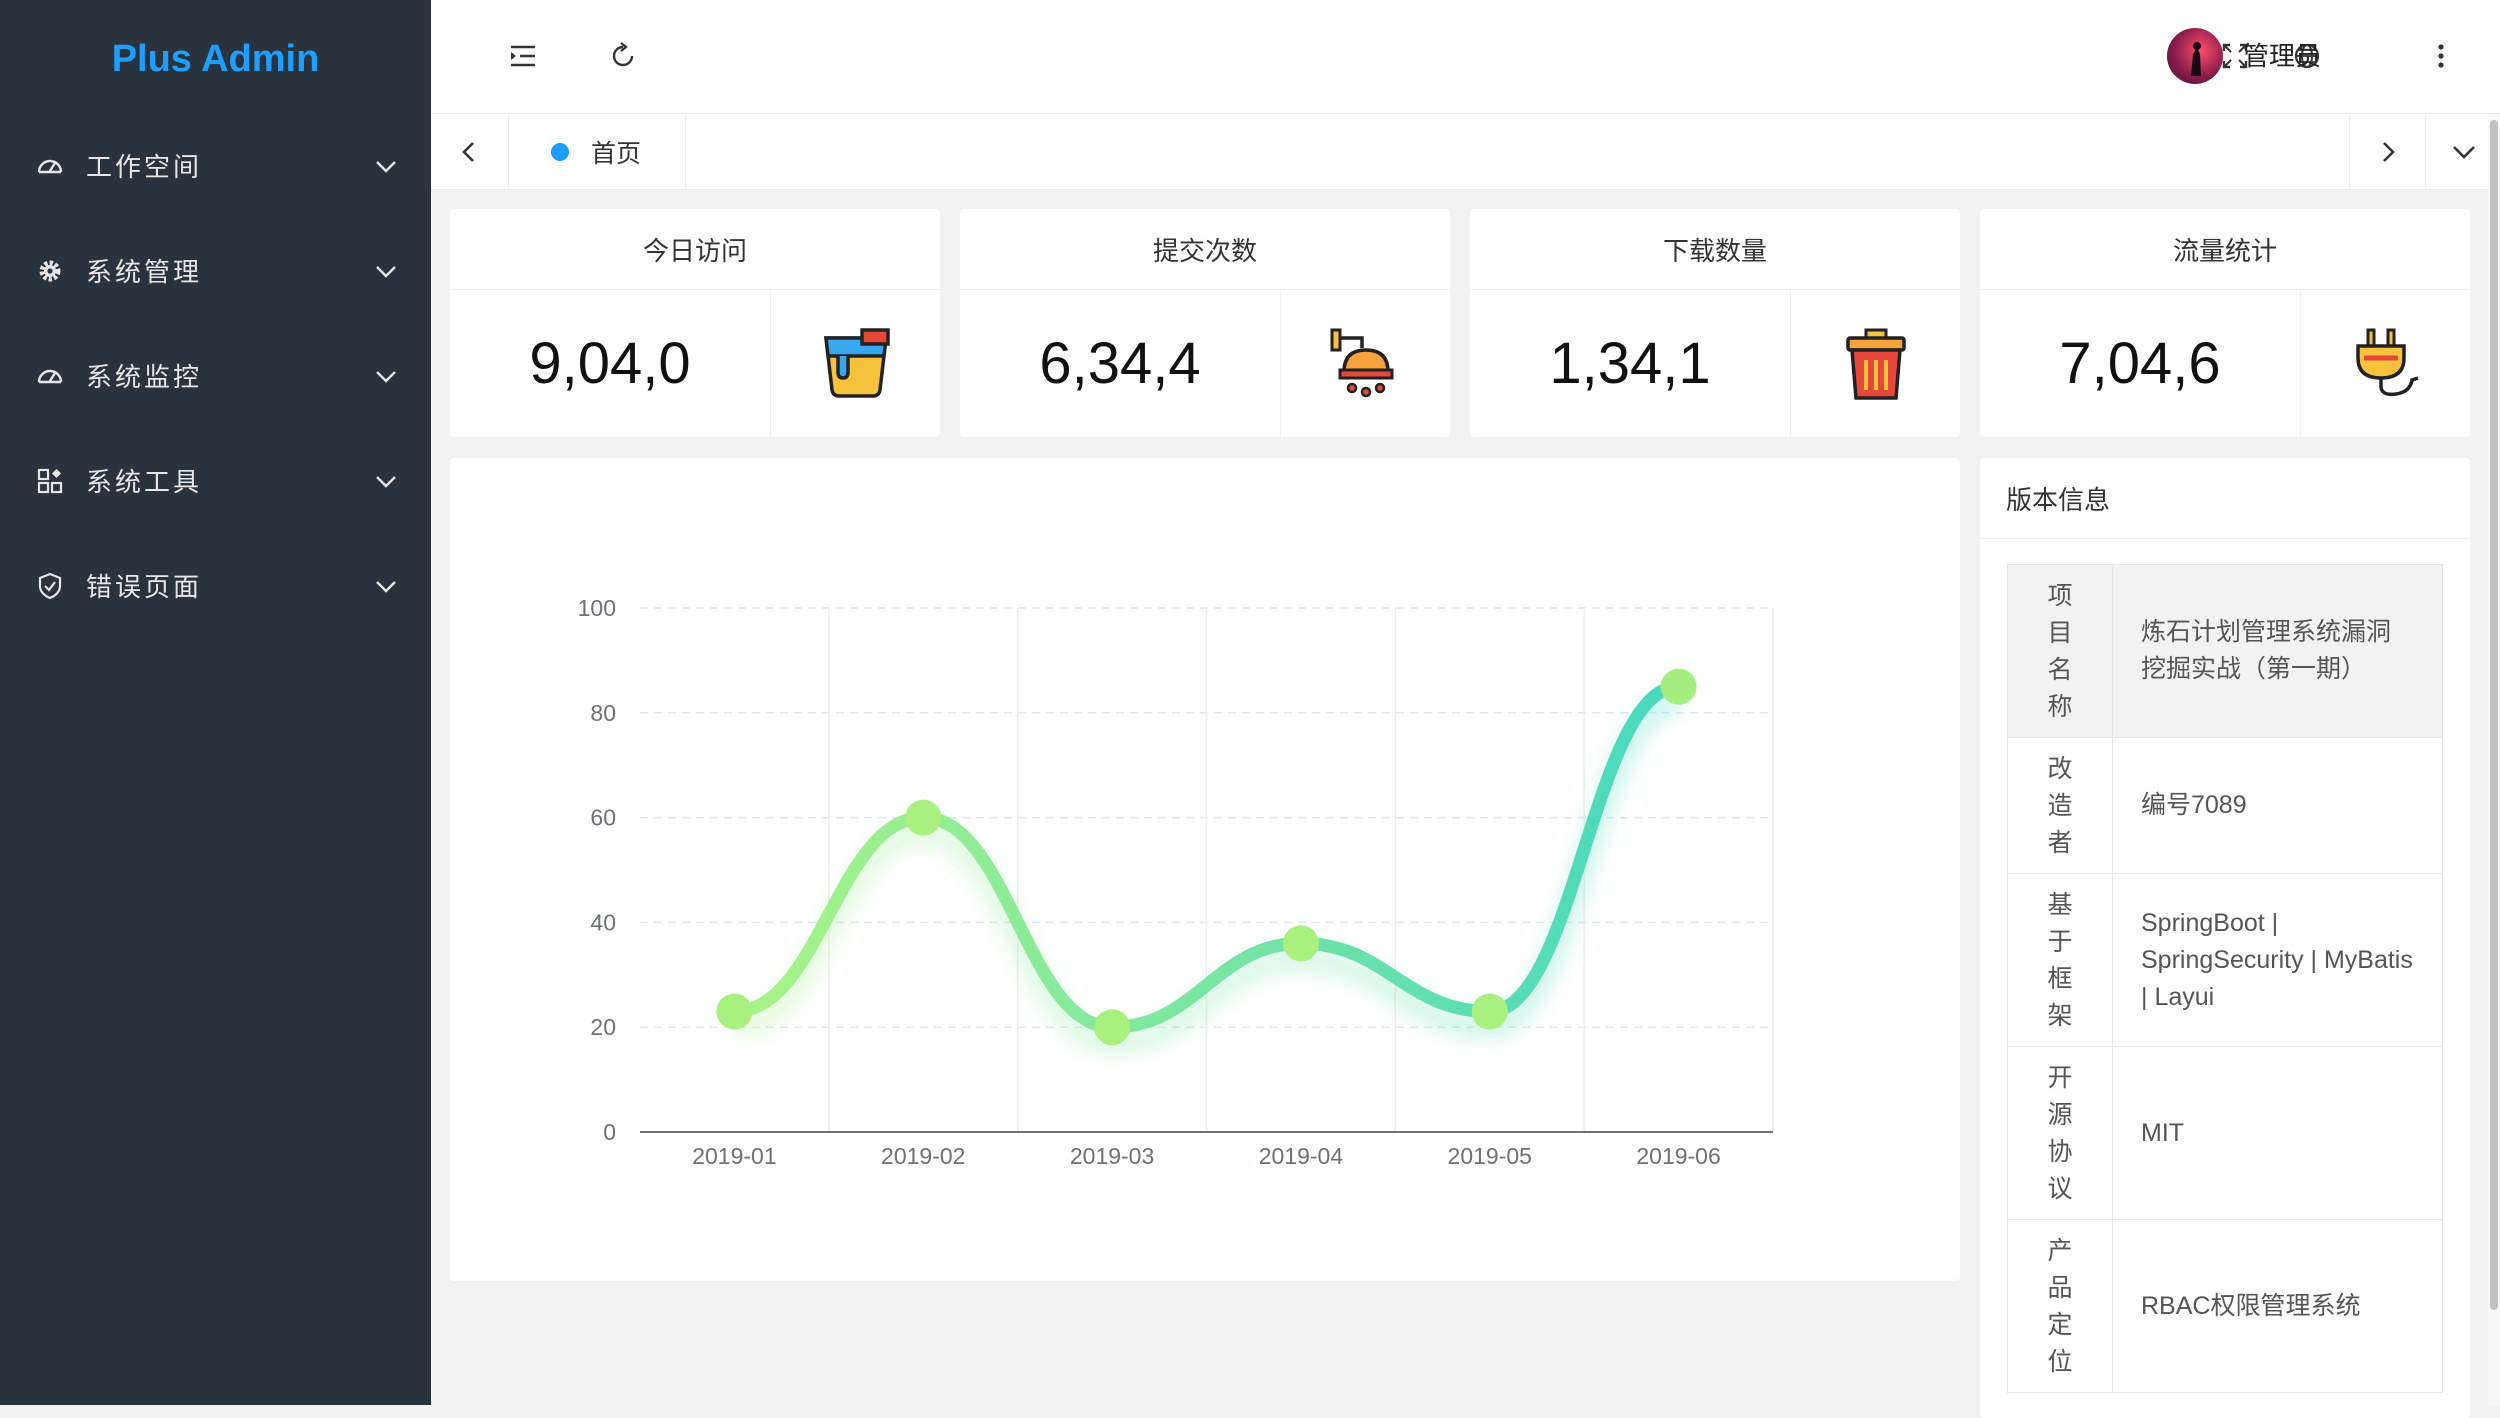 This screenshot has height=1418, width=2500. I want to click on table-key-cell: 开源协议, so click(2060, 1133).